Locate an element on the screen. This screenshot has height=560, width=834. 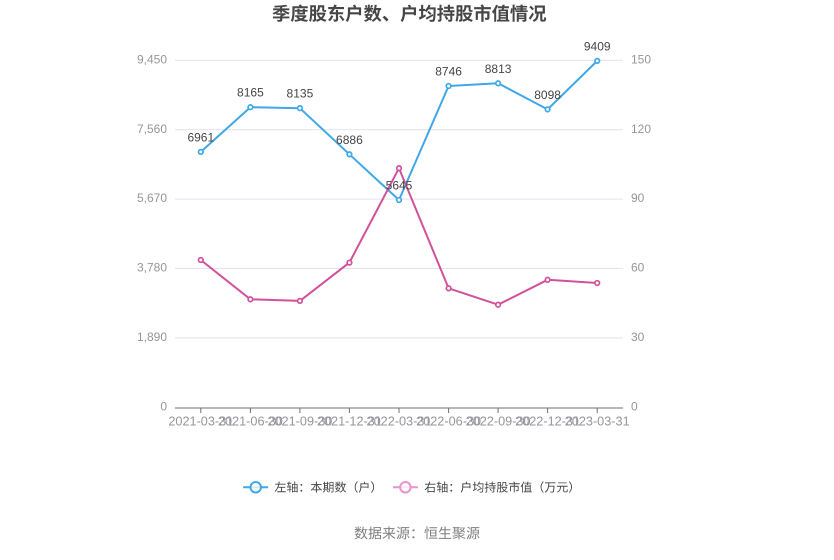
svg-text: 9409 is located at coordinates (597, 46).